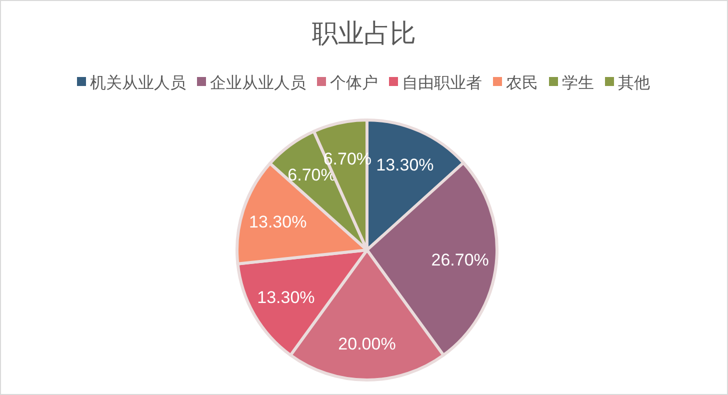 The width and height of the screenshot is (728, 395). Describe the element at coordinates (578, 83) in the screenshot. I see `legend-label: 学生` at that location.